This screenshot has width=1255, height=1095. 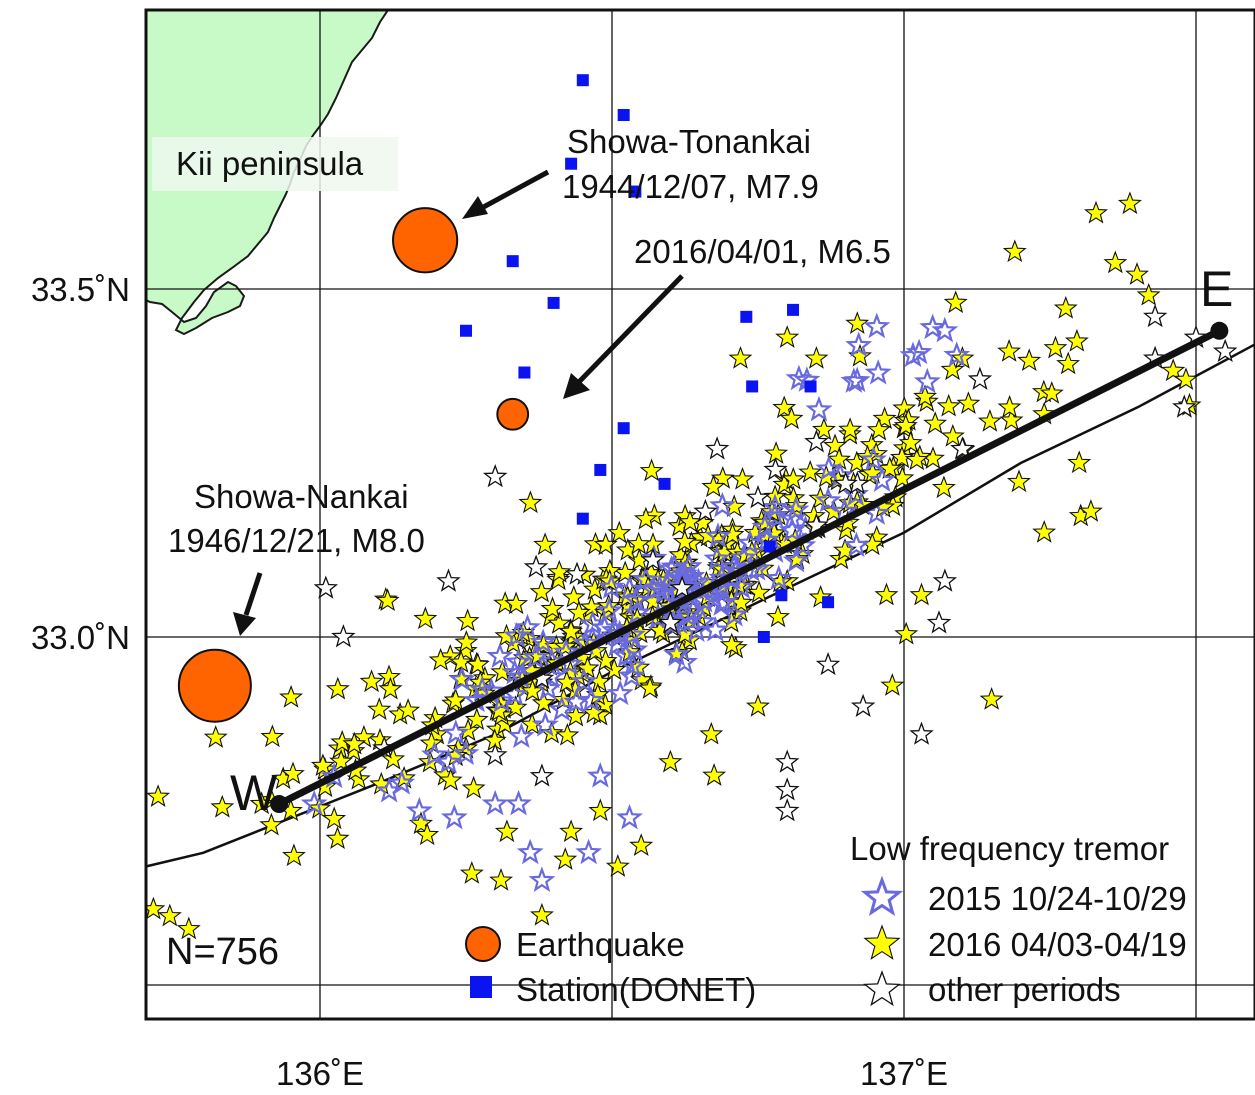 What do you see at coordinates (600, 944) in the screenshot?
I see `legend-earthquake-label: Earthquake` at bounding box center [600, 944].